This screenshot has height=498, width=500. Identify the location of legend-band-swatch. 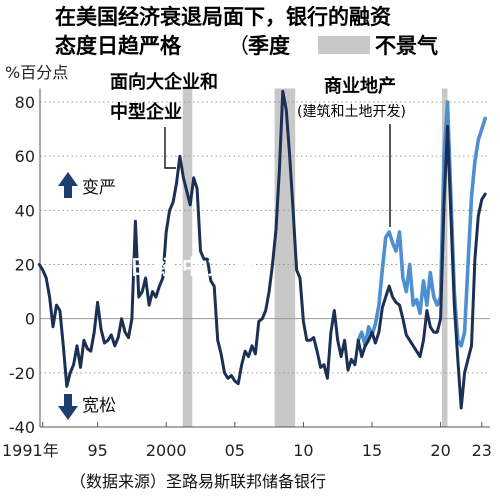
(344, 45).